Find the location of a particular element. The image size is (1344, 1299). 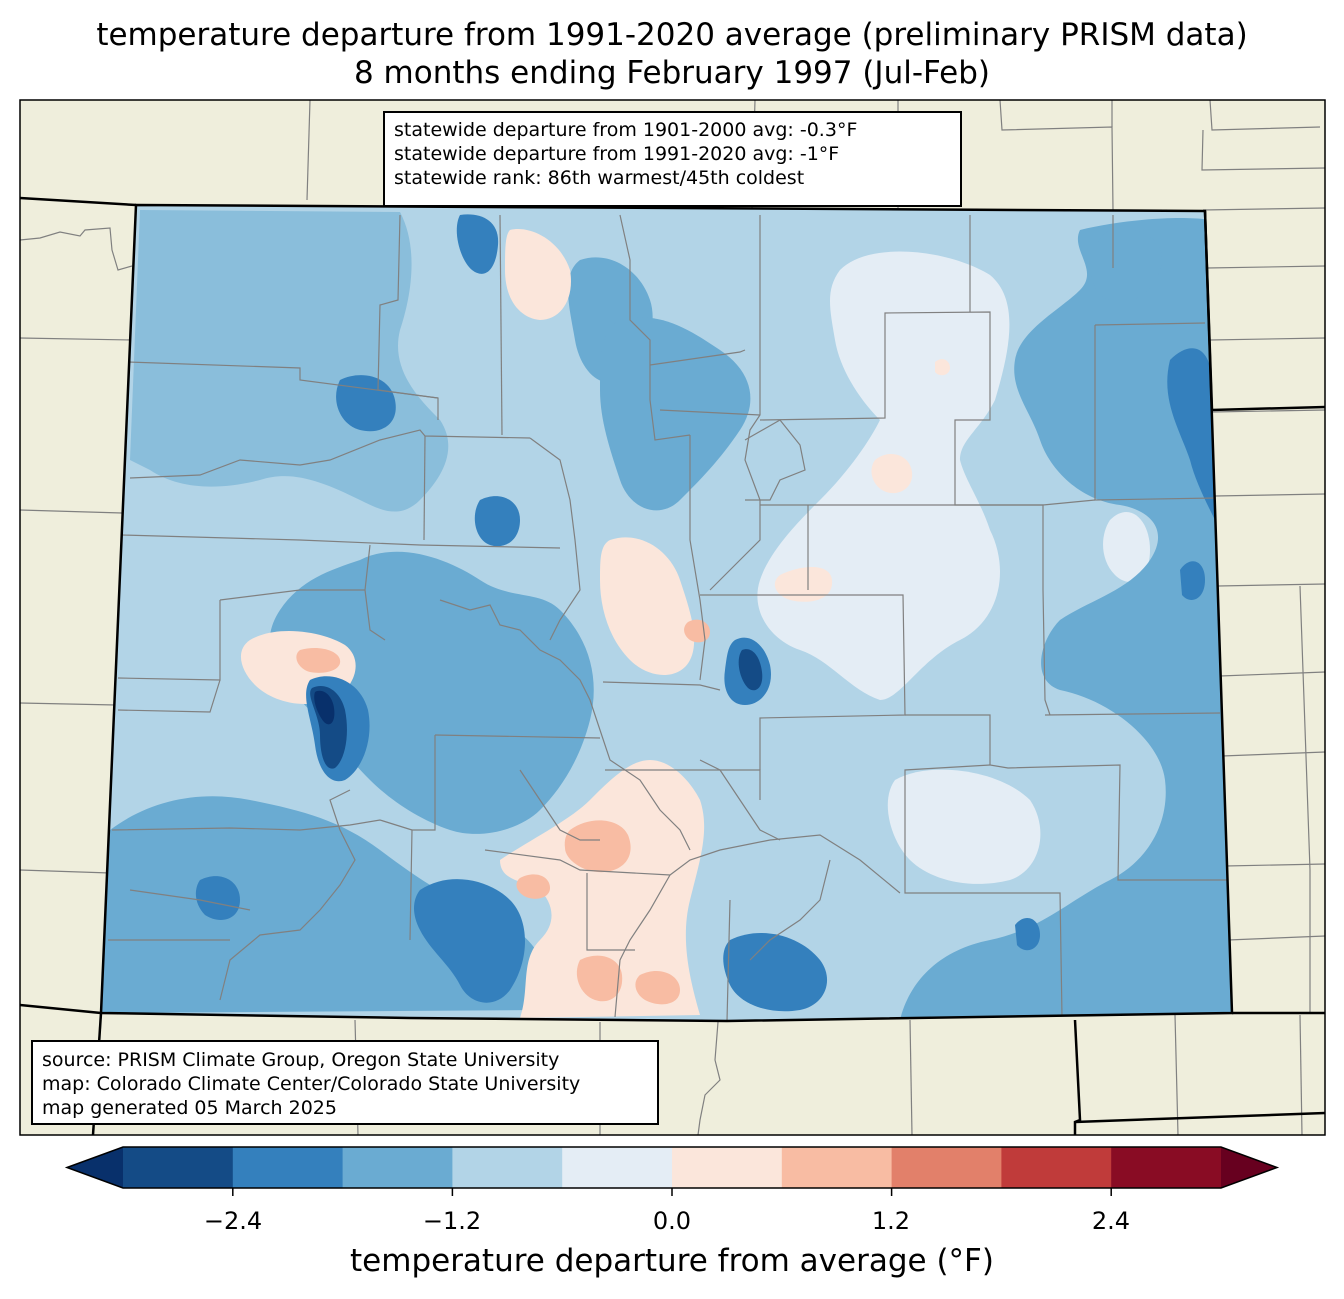

colorbar-tick-label: 2.4 is located at coordinates (1111, 1221).